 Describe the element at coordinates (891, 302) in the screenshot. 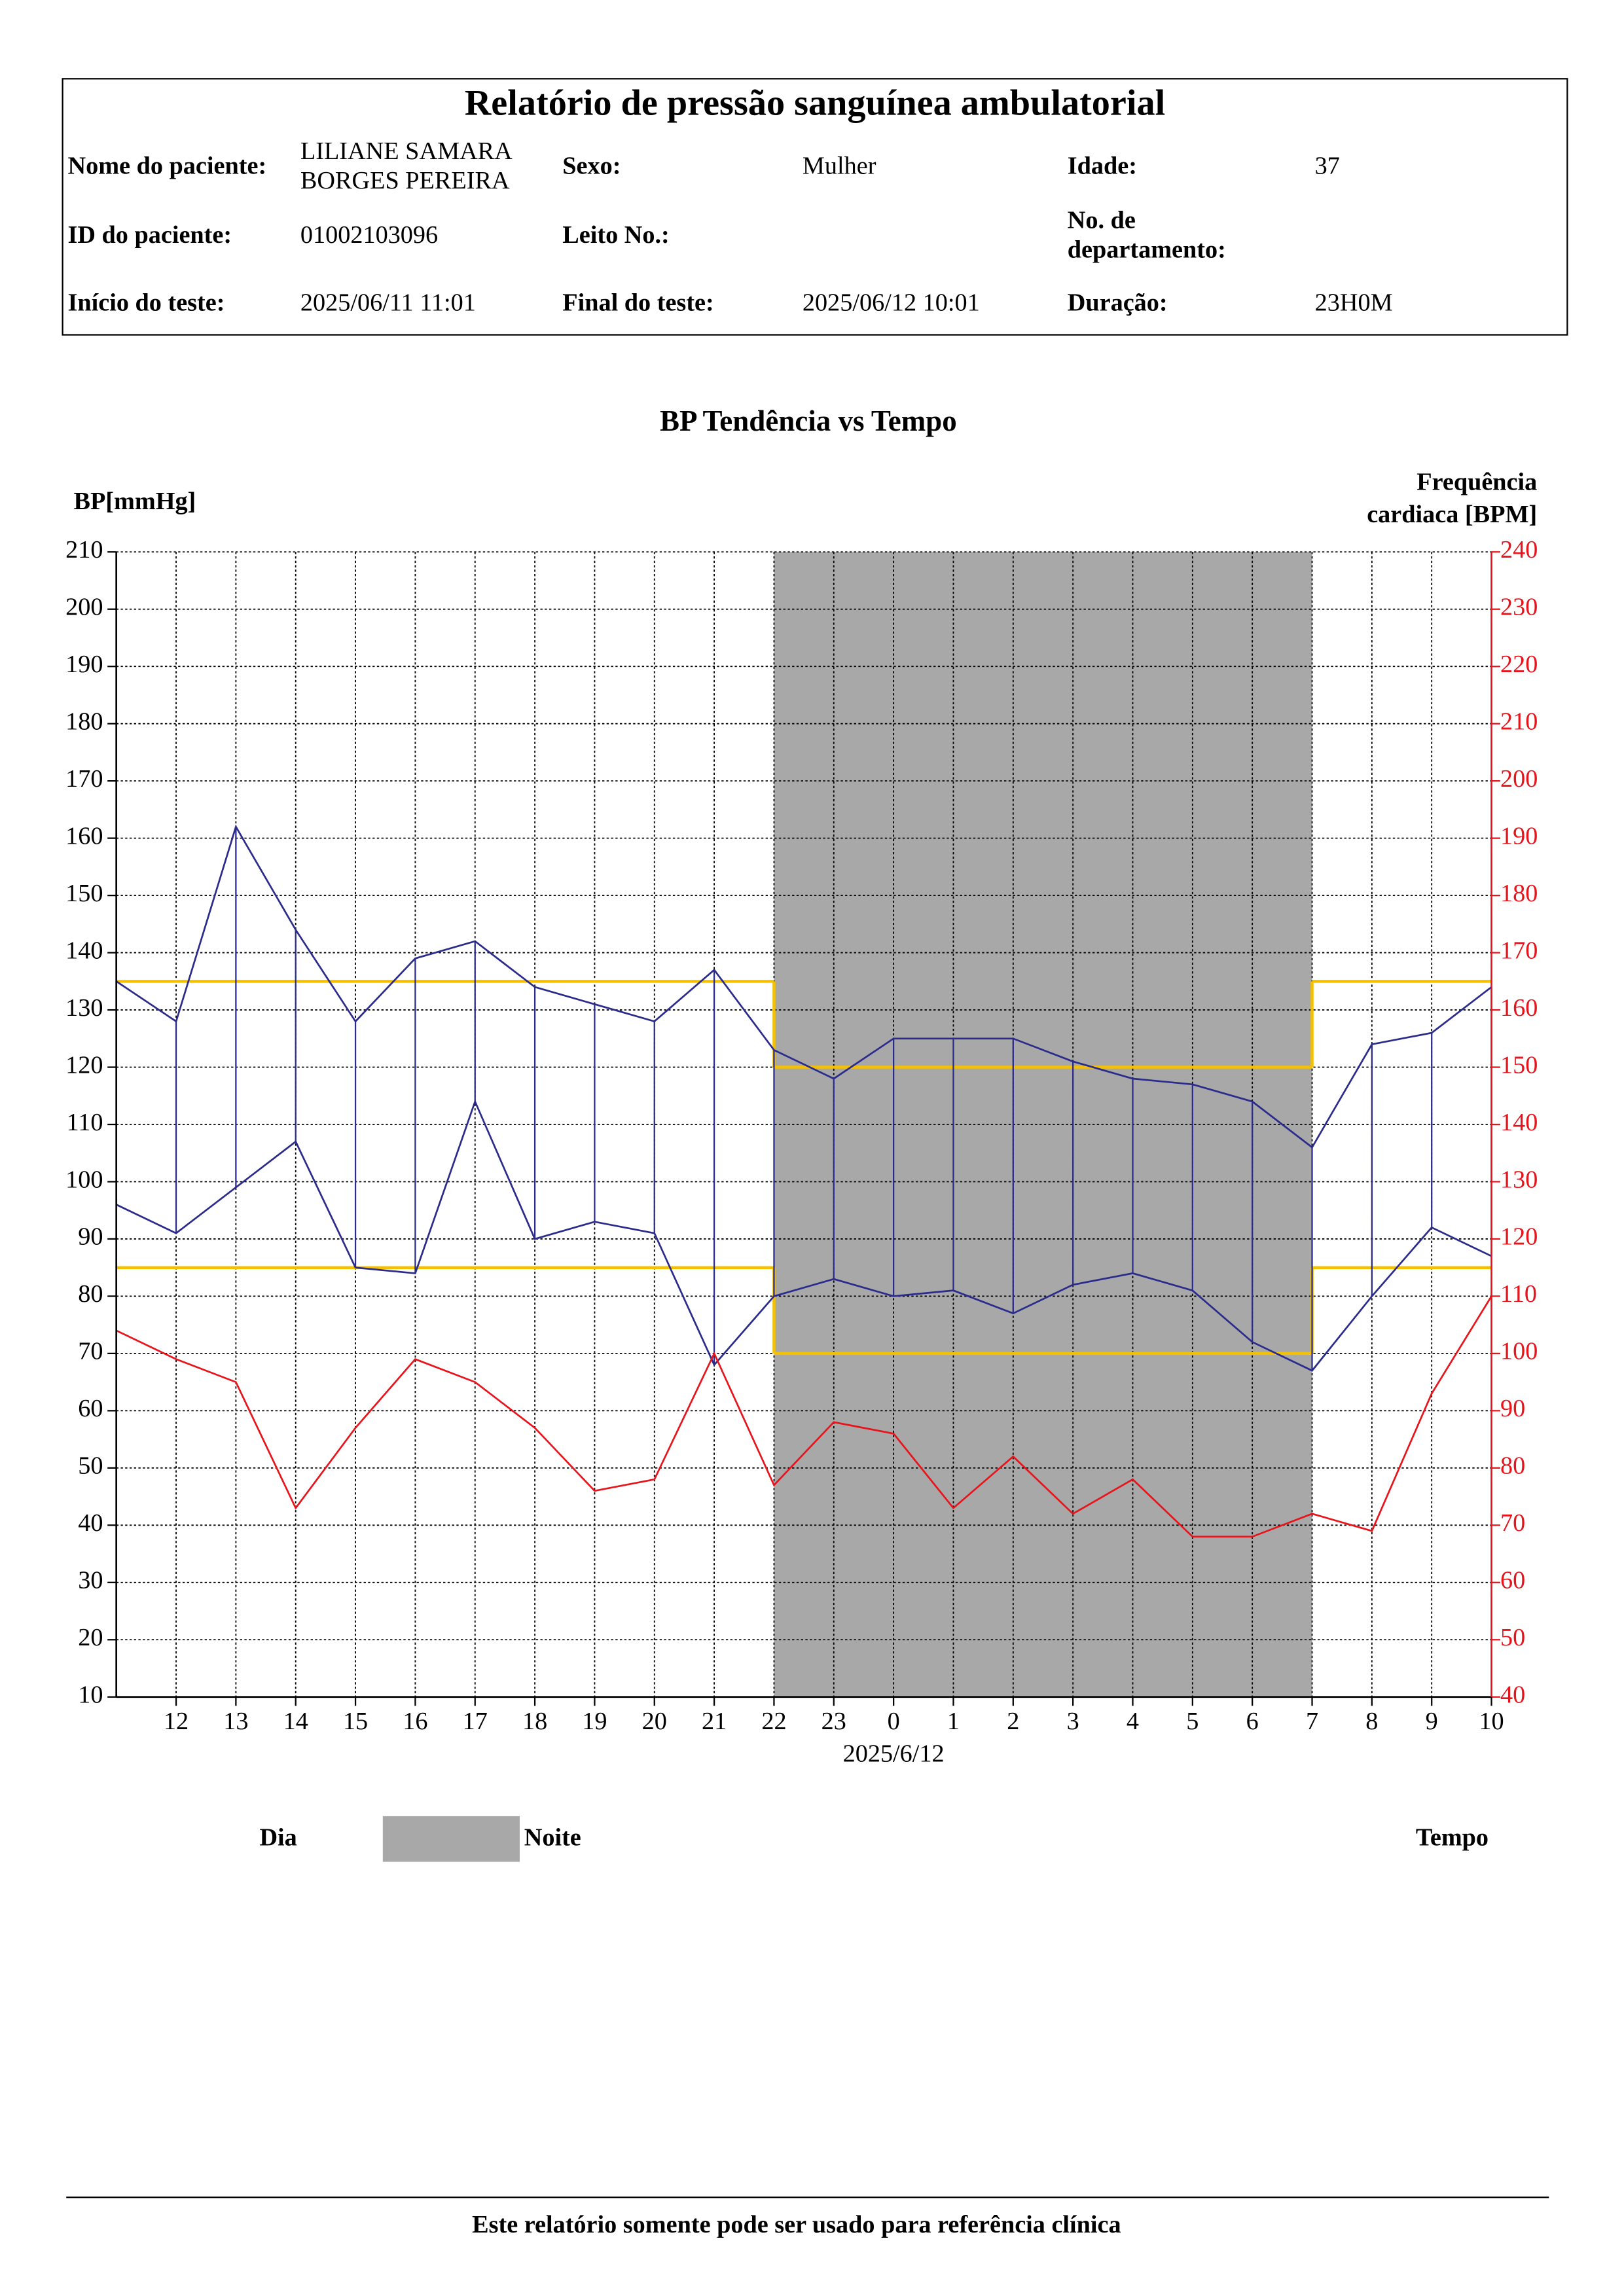

I see `field-value: 2025/06/12 10:01` at that location.